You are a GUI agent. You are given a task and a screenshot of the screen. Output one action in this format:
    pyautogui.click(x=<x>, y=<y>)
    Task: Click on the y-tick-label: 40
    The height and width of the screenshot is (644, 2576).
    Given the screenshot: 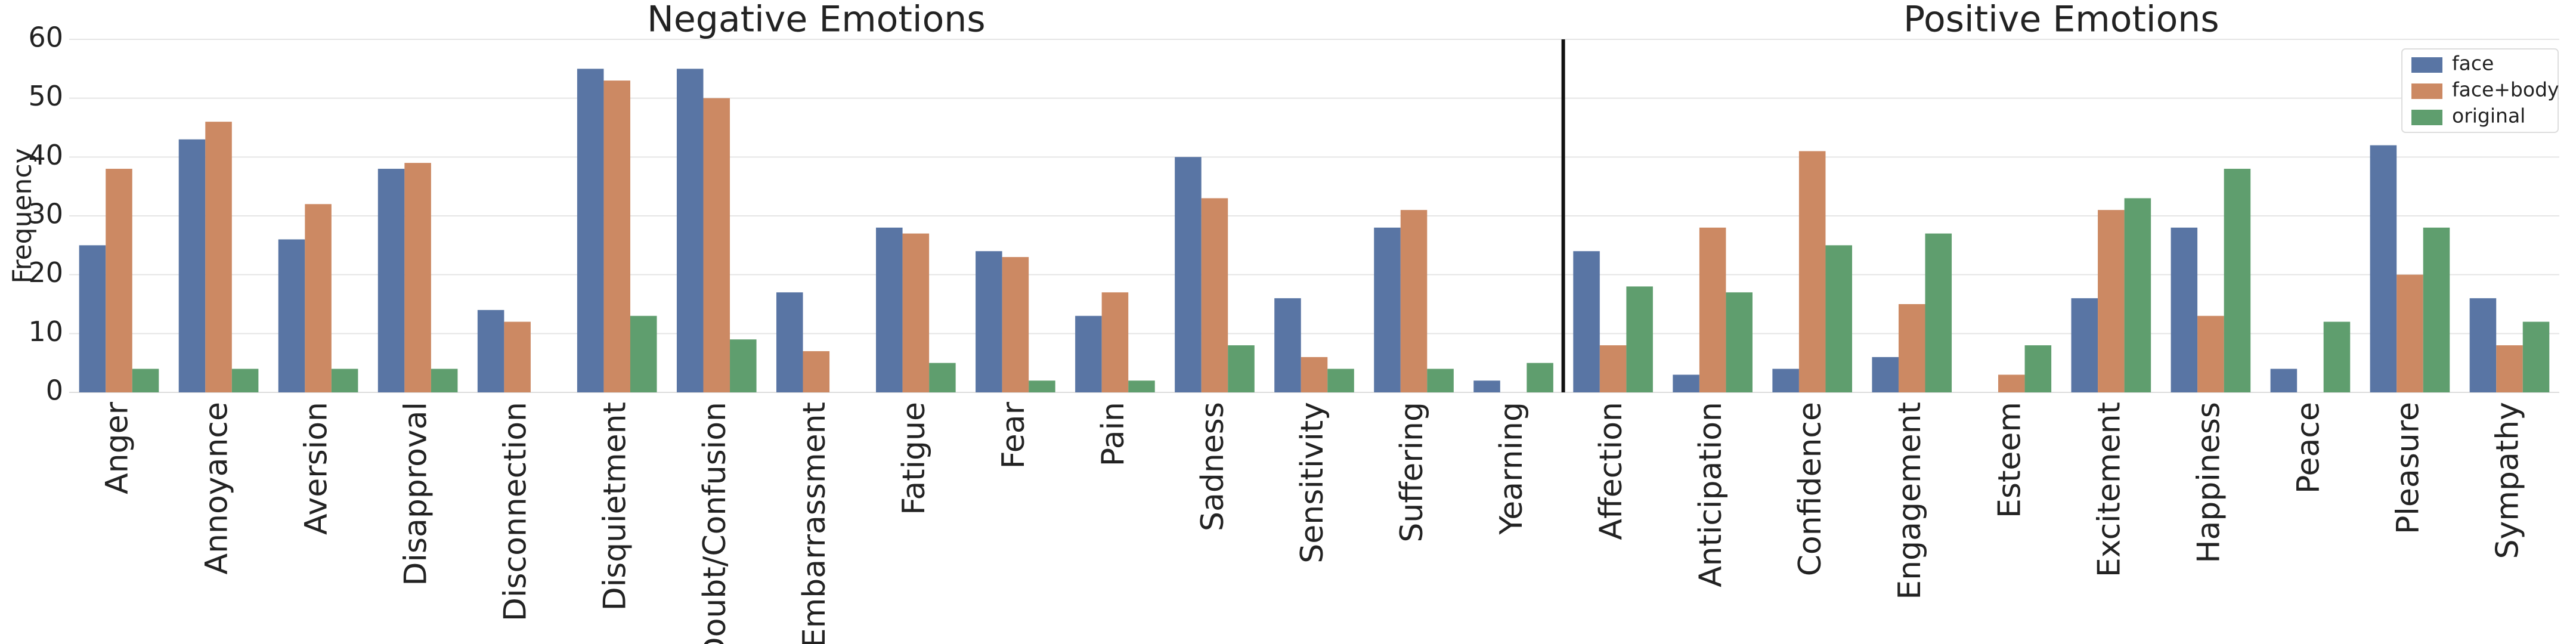 What is the action you would take?
    pyautogui.click(x=45, y=155)
    